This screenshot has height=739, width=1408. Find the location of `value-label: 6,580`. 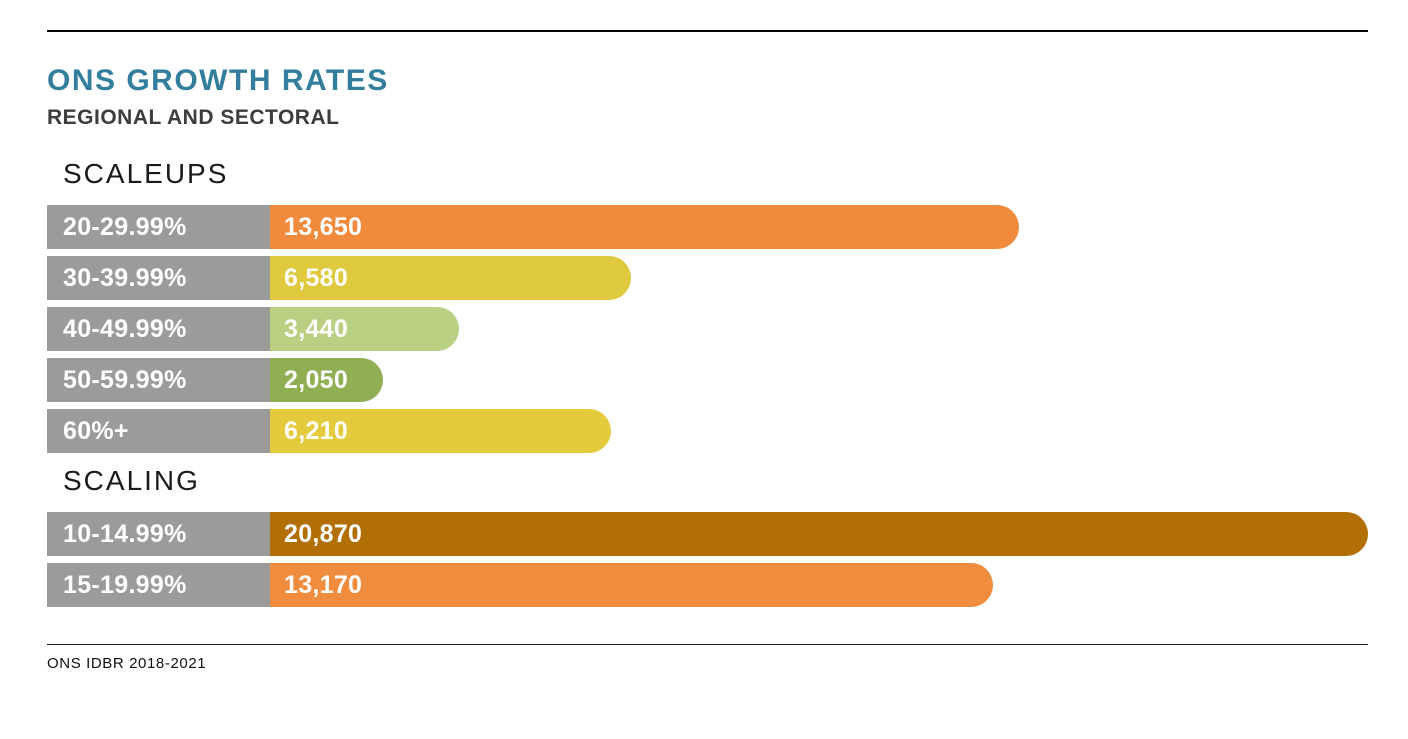

value-label: 6,580 is located at coordinates (316, 277).